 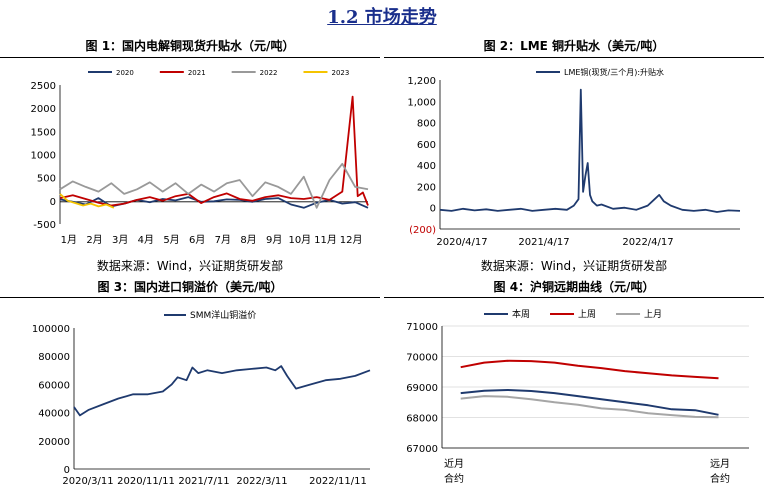 I want to click on y-tick-label: 200, so click(x=426, y=187).